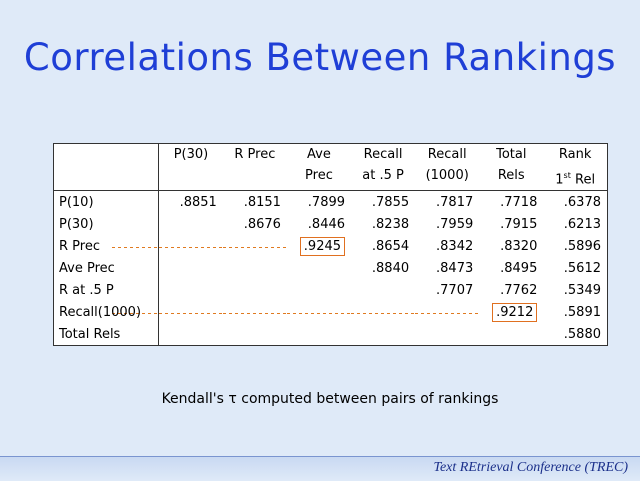 Image resolution: width=640 pixels, height=481 pixels. I want to click on table-cell: .5880, so click(575, 334).